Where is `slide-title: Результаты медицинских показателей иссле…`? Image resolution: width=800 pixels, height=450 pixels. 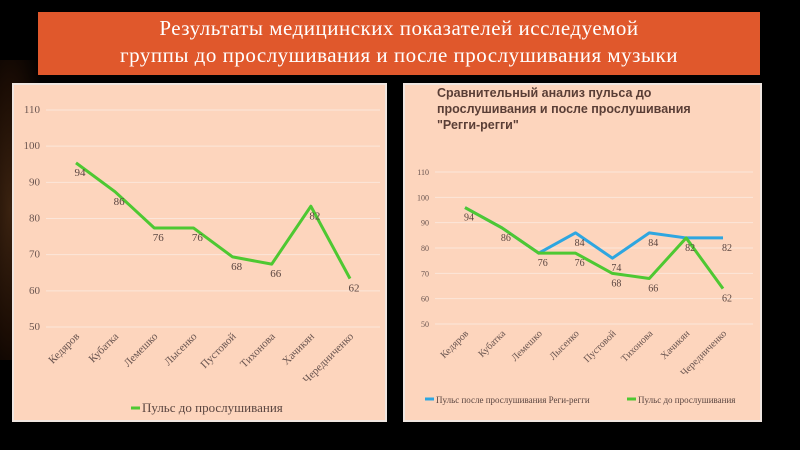
slide-title: Результаты медицинских показателей иссле… is located at coordinates (399, 43).